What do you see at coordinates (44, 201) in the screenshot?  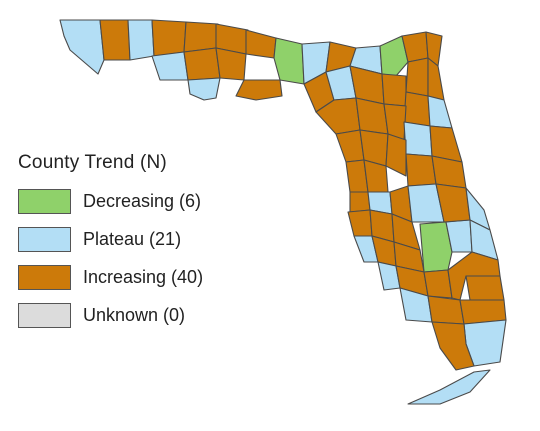 I see `legend-swatch-decreasing` at bounding box center [44, 201].